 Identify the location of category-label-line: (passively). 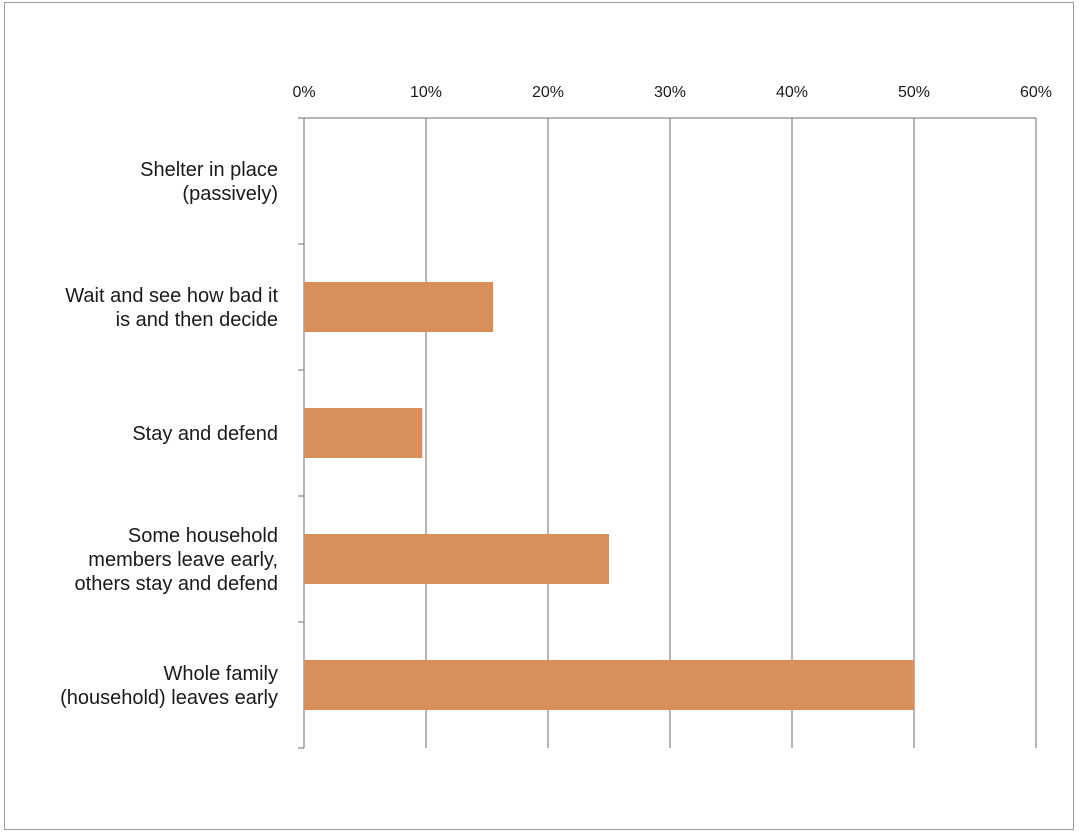
(230, 194).